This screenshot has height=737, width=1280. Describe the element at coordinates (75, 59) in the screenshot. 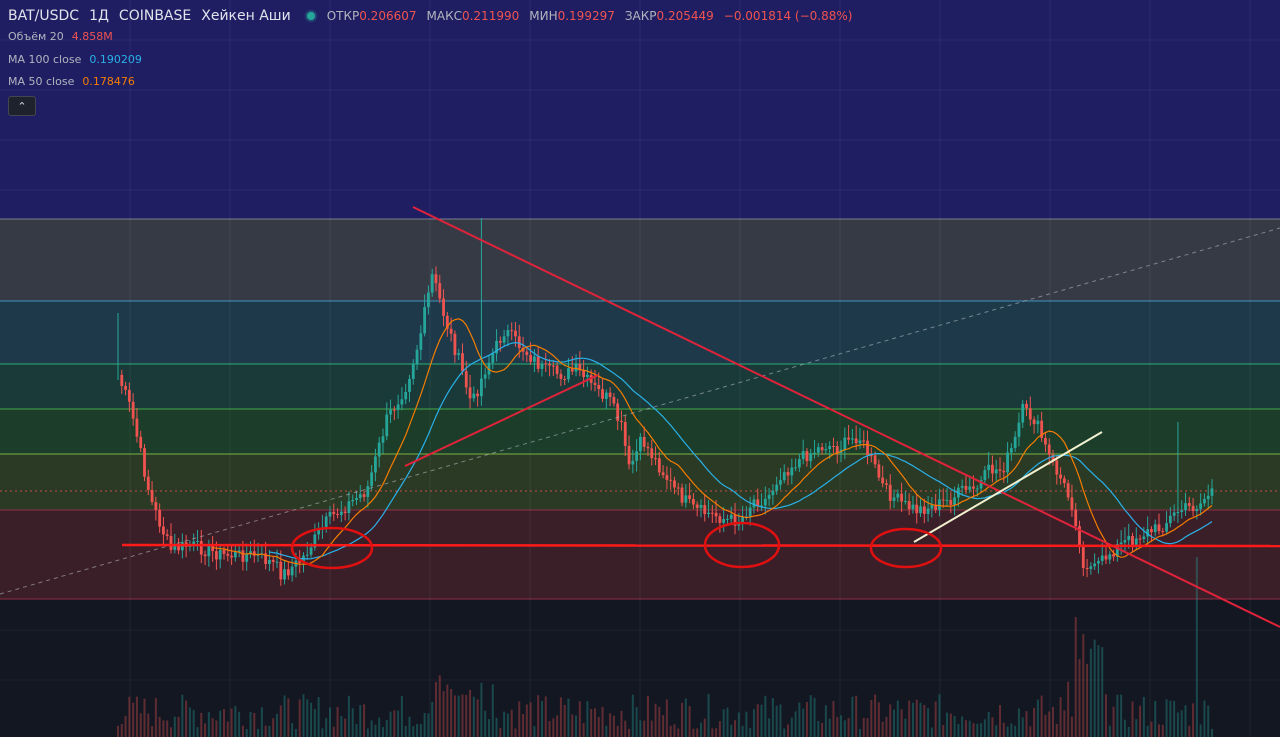

I see `indicator-ma100: MA 100 close 0.190209` at that location.